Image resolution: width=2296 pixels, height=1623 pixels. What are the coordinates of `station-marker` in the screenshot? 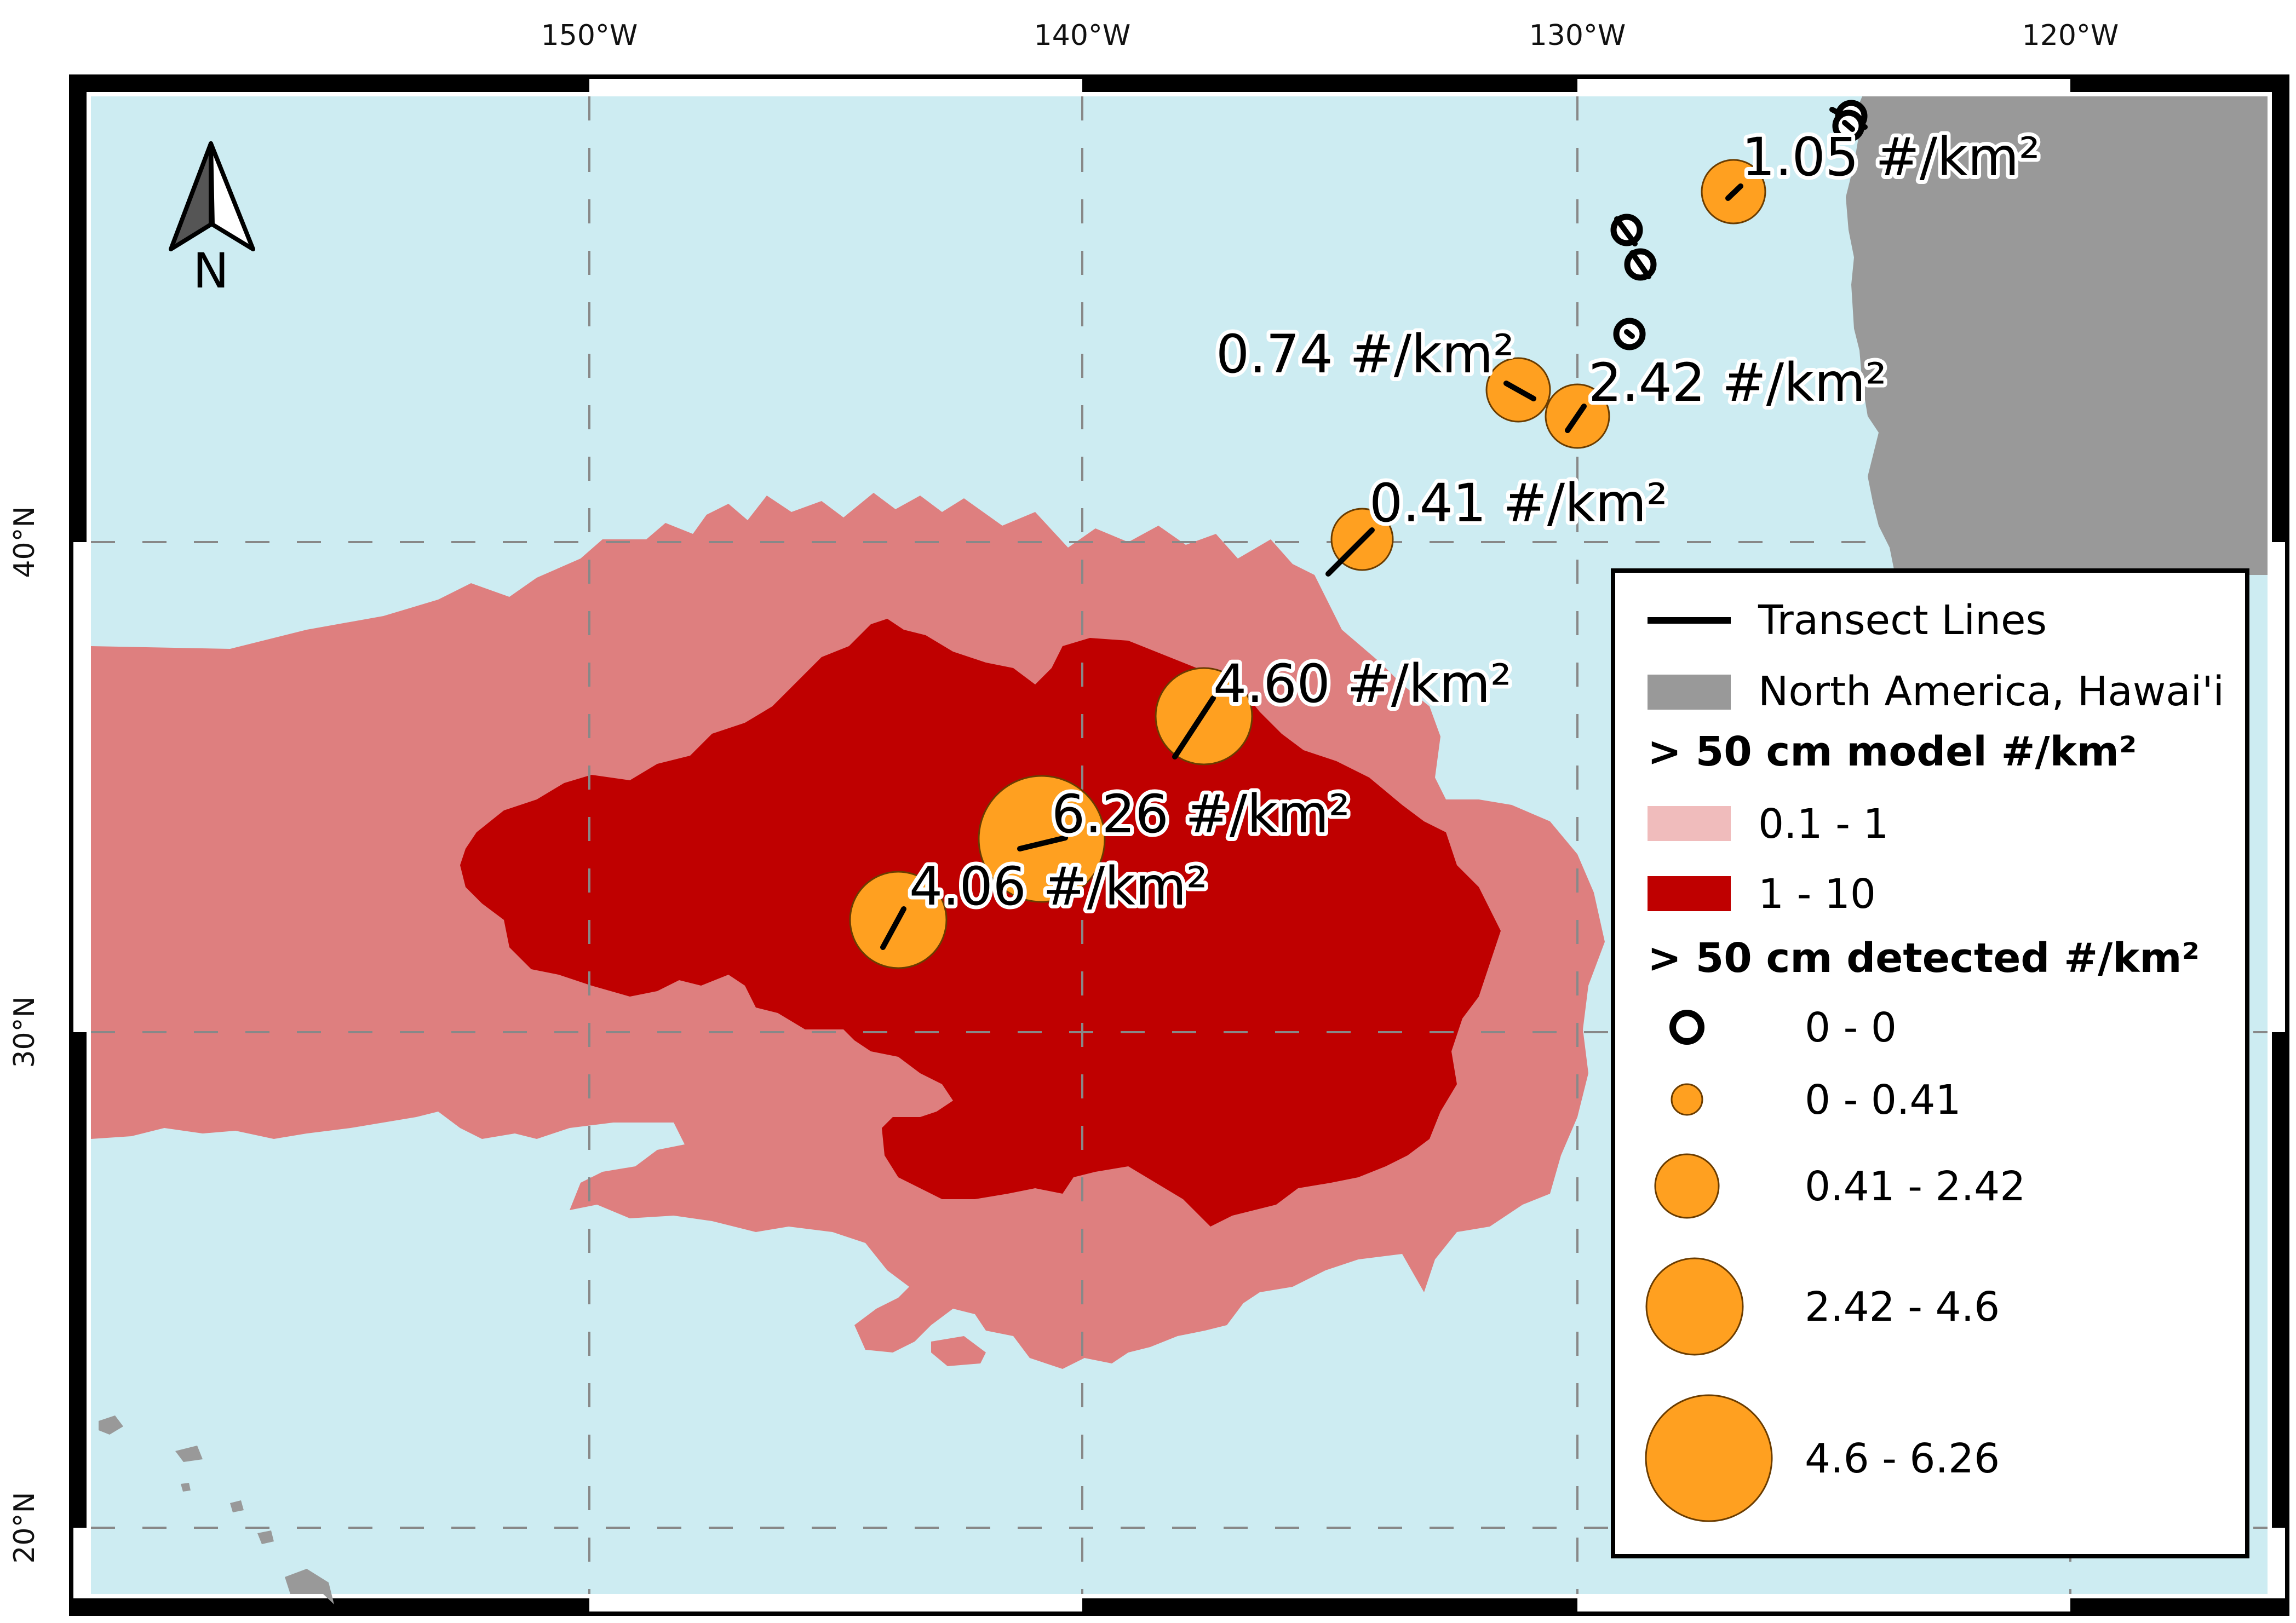 It's located at (1042, 839).